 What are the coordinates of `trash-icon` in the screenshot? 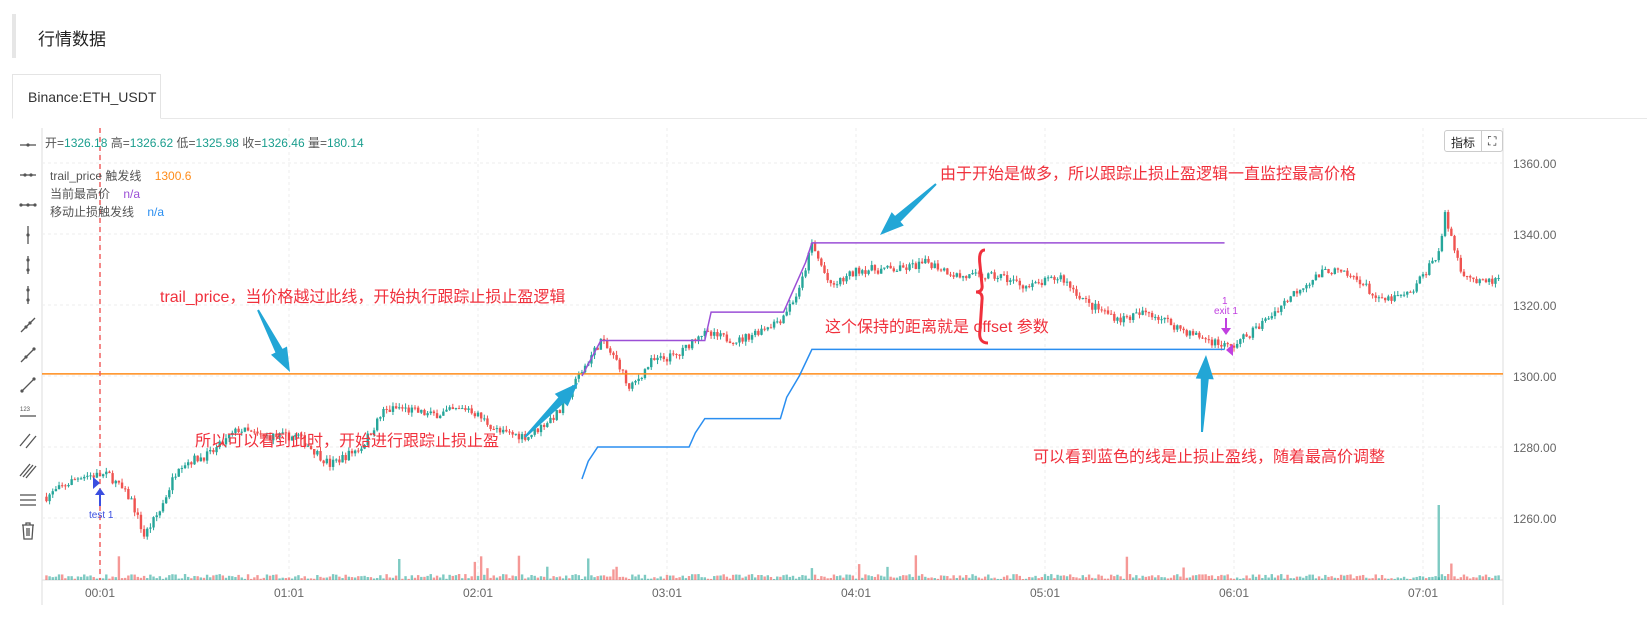 It's located at (28, 530).